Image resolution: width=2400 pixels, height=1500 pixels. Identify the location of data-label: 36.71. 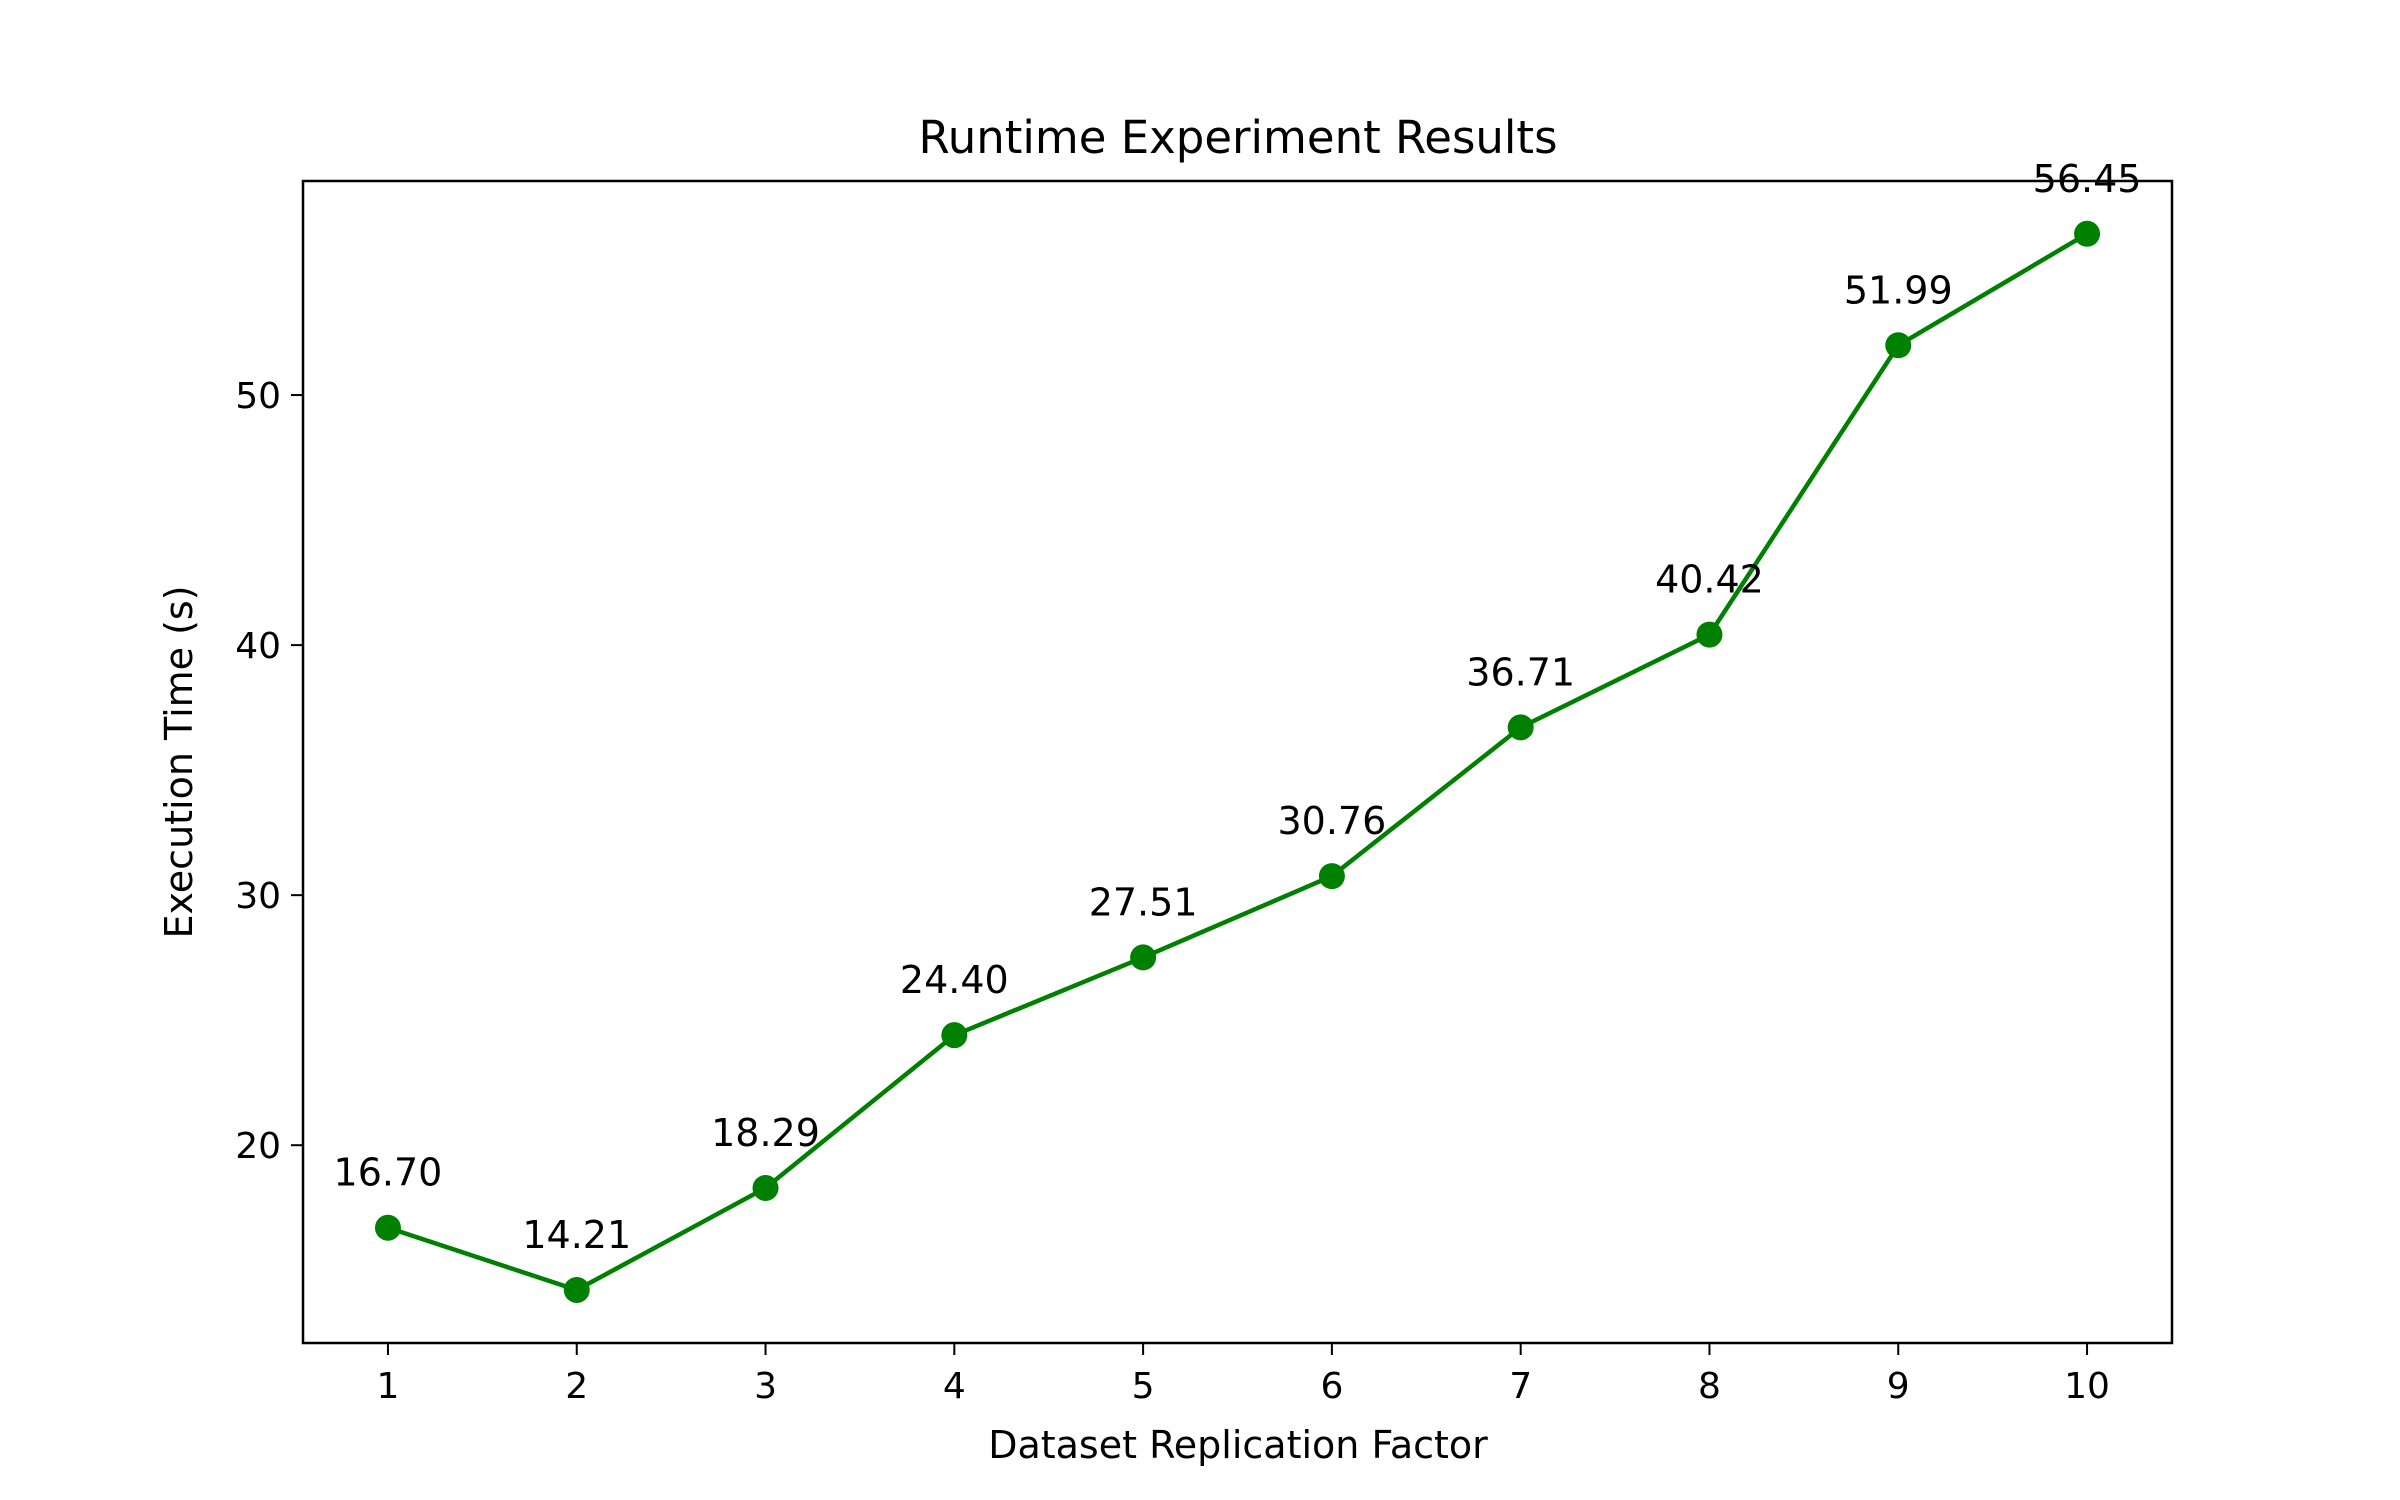
(1520, 672).